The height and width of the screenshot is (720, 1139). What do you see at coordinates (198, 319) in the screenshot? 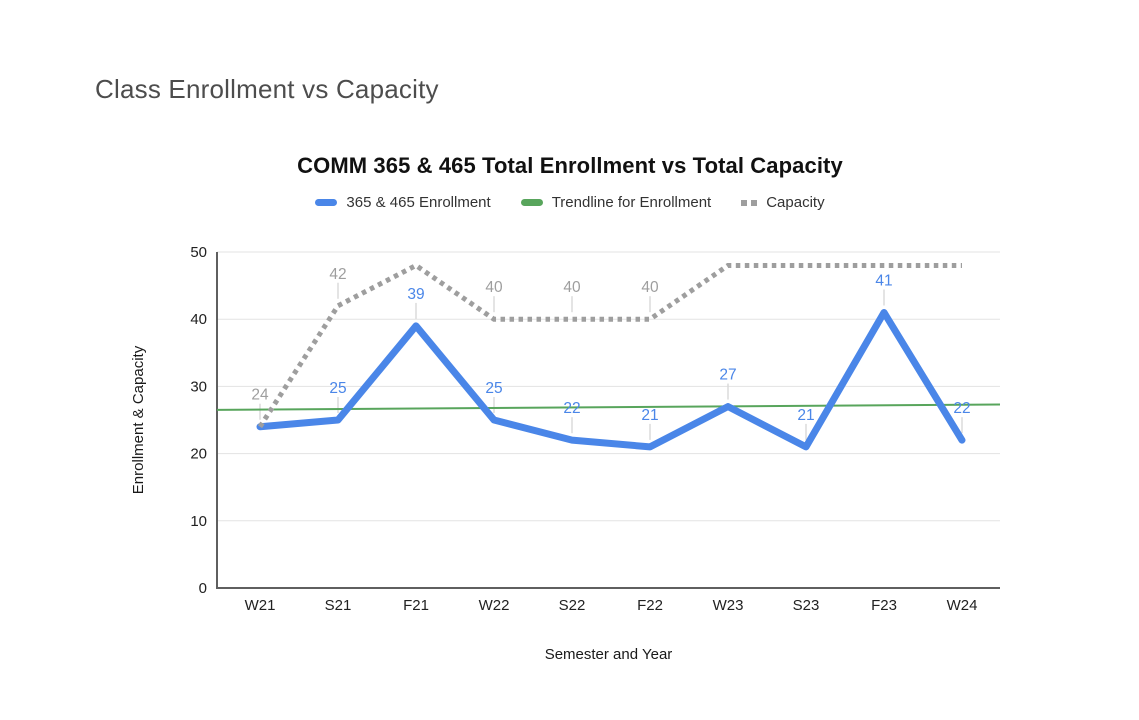
I see `y-tick-label: 40` at bounding box center [198, 319].